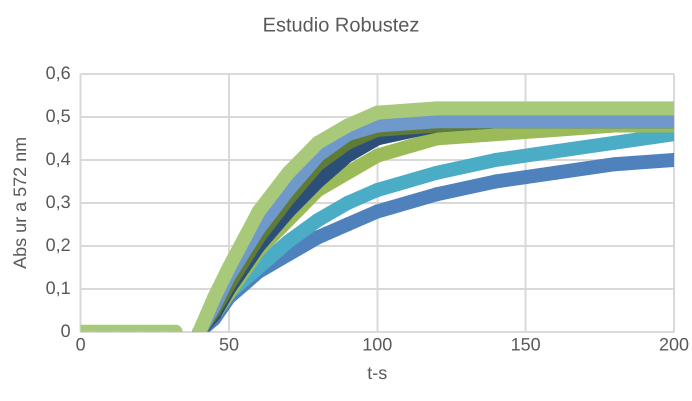 The height and width of the screenshot is (401, 692). I want to click on y-tick-label: 0,3, so click(58, 202).